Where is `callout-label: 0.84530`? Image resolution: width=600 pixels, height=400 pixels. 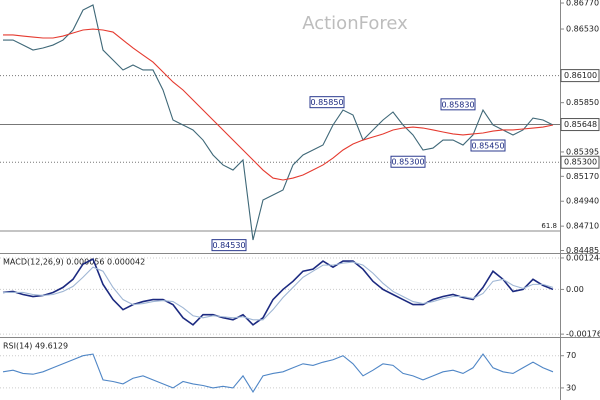 callout-label: 0.84530 is located at coordinates (228, 245).